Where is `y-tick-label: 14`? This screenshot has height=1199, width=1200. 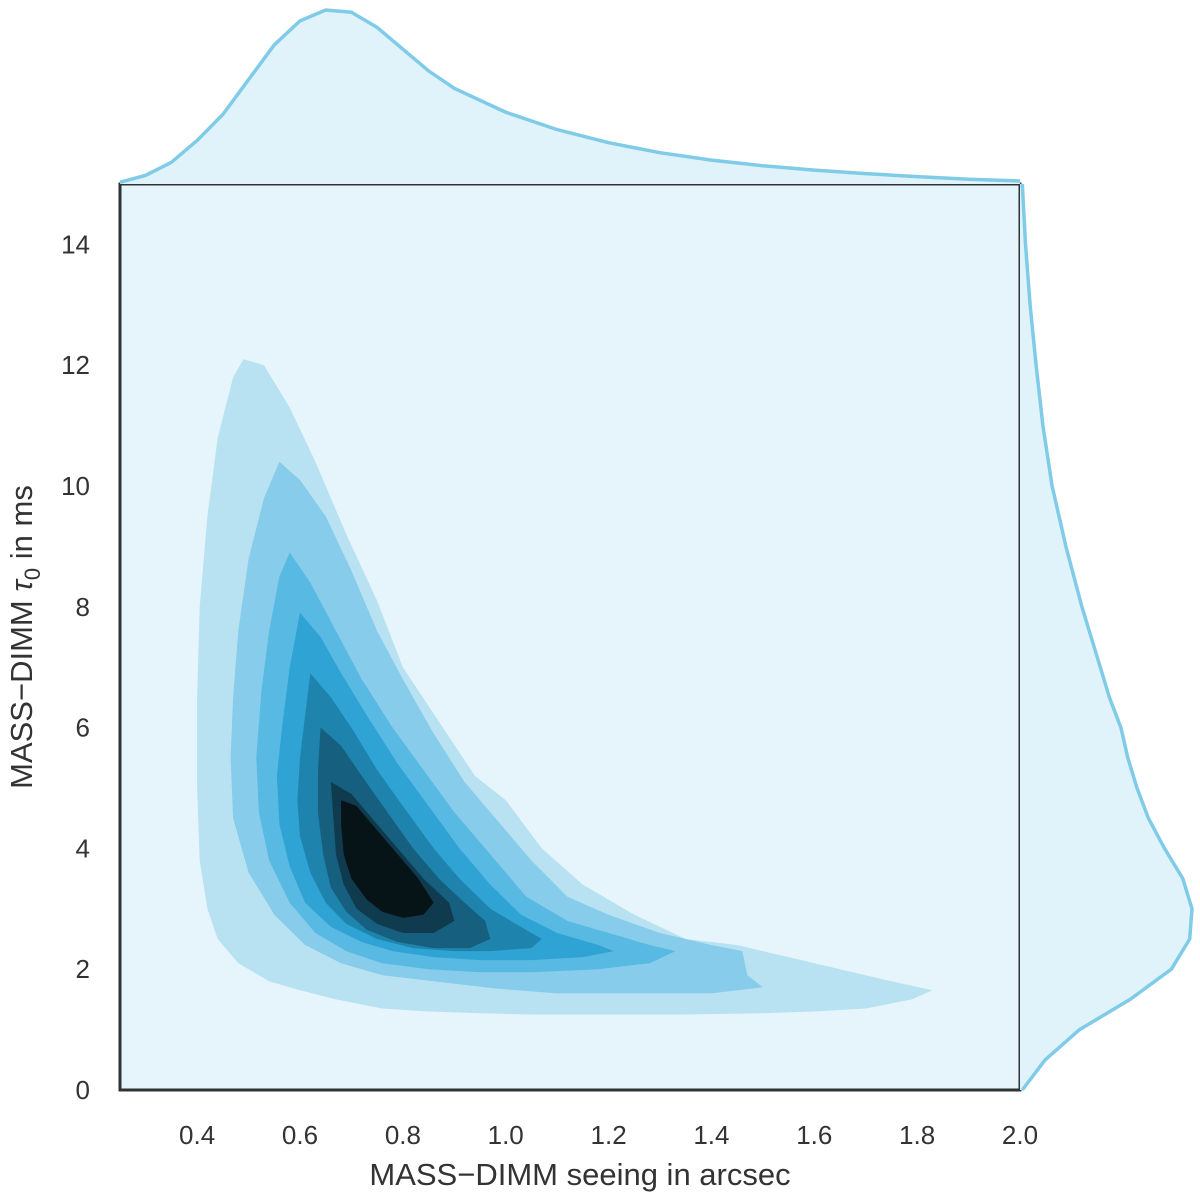 y-tick-label: 14 is located at coordinates (75, 244).